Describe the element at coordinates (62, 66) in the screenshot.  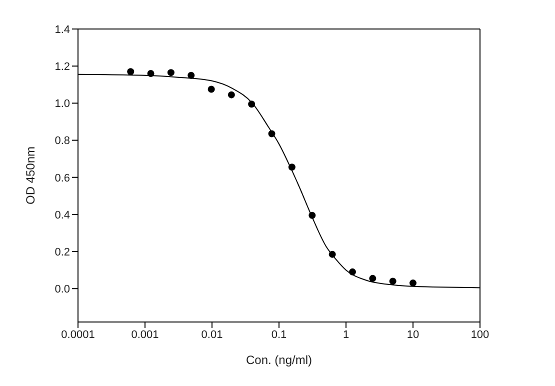
I see `y-tick-label: 1.2` at that location.